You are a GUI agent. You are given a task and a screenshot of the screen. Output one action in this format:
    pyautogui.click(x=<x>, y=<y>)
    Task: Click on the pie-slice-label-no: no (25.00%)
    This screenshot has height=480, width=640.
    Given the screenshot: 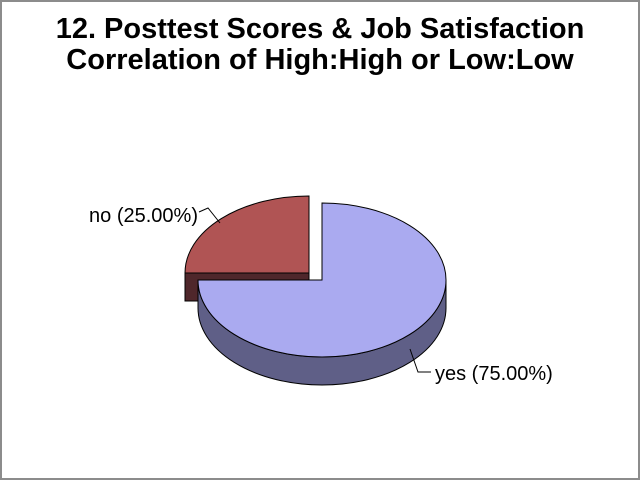 What is the action you would take?
    pyautogui.click(x=143, y=216)
    